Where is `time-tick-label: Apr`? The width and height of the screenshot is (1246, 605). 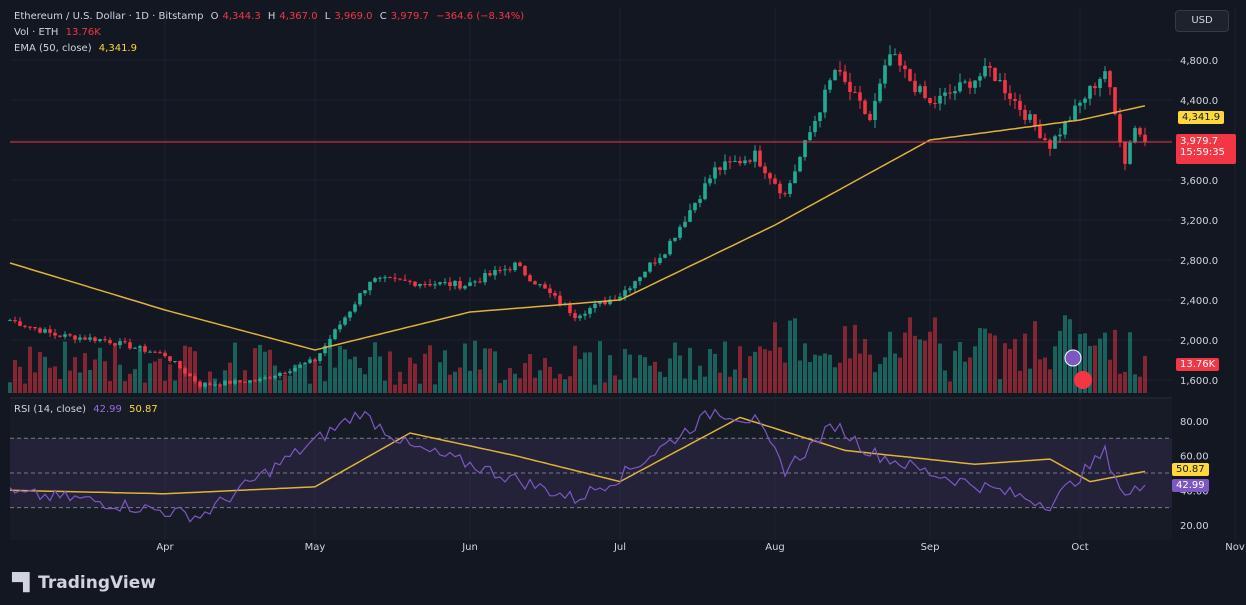
time-tick-label: Apr is located at coordinates (165, 547).